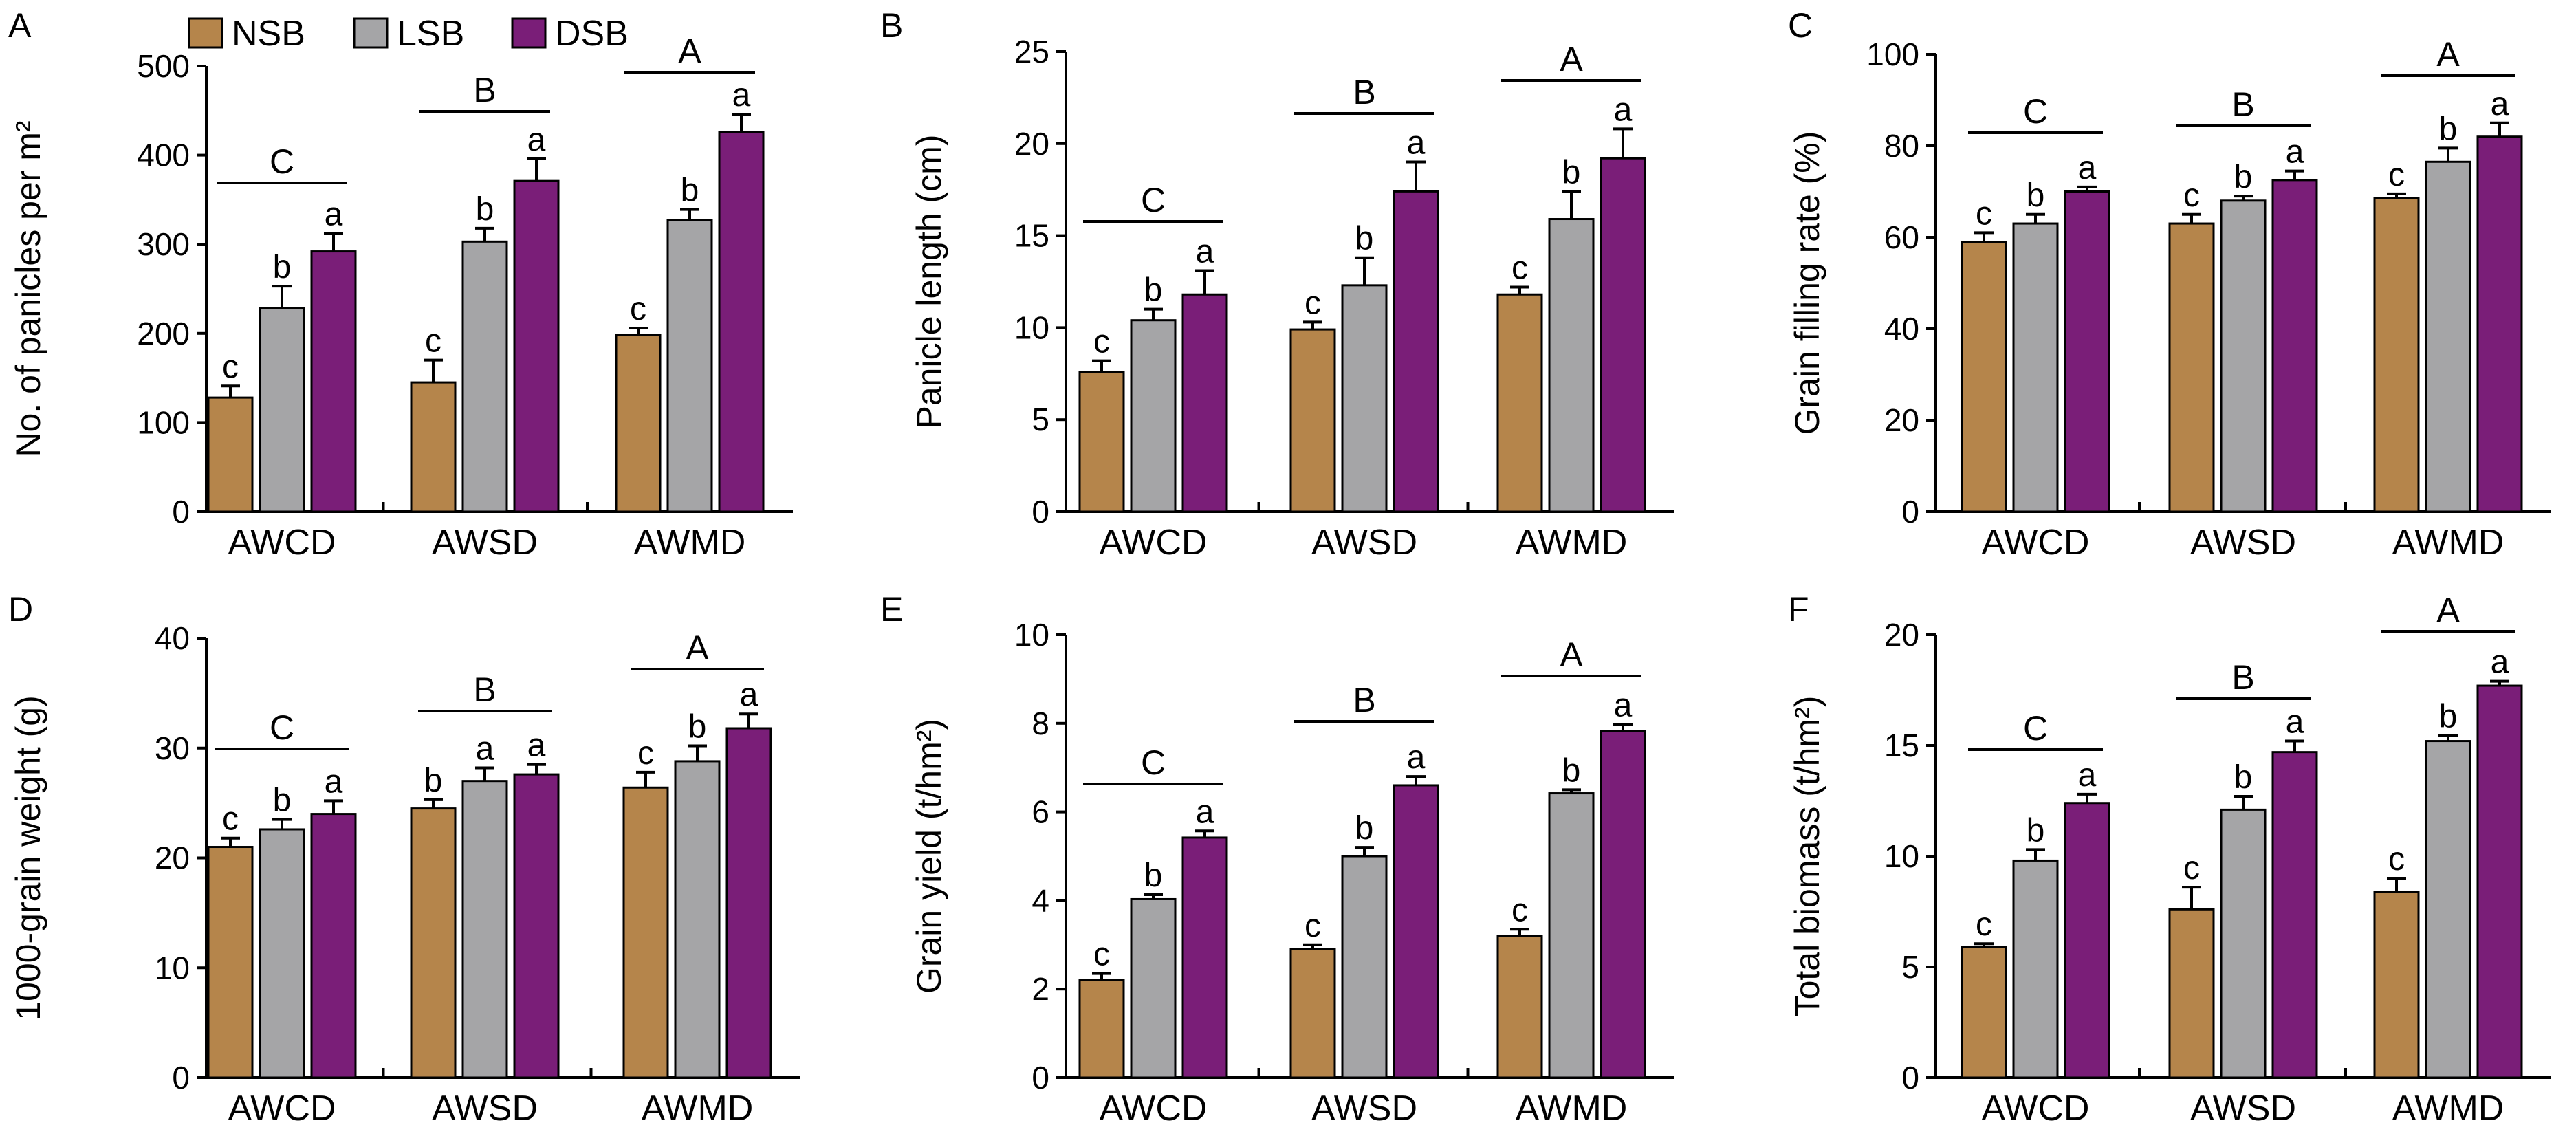 The width and height of the screenshot is (2576, 1134). I want to click on panel-letter: E, so click(892, 609).